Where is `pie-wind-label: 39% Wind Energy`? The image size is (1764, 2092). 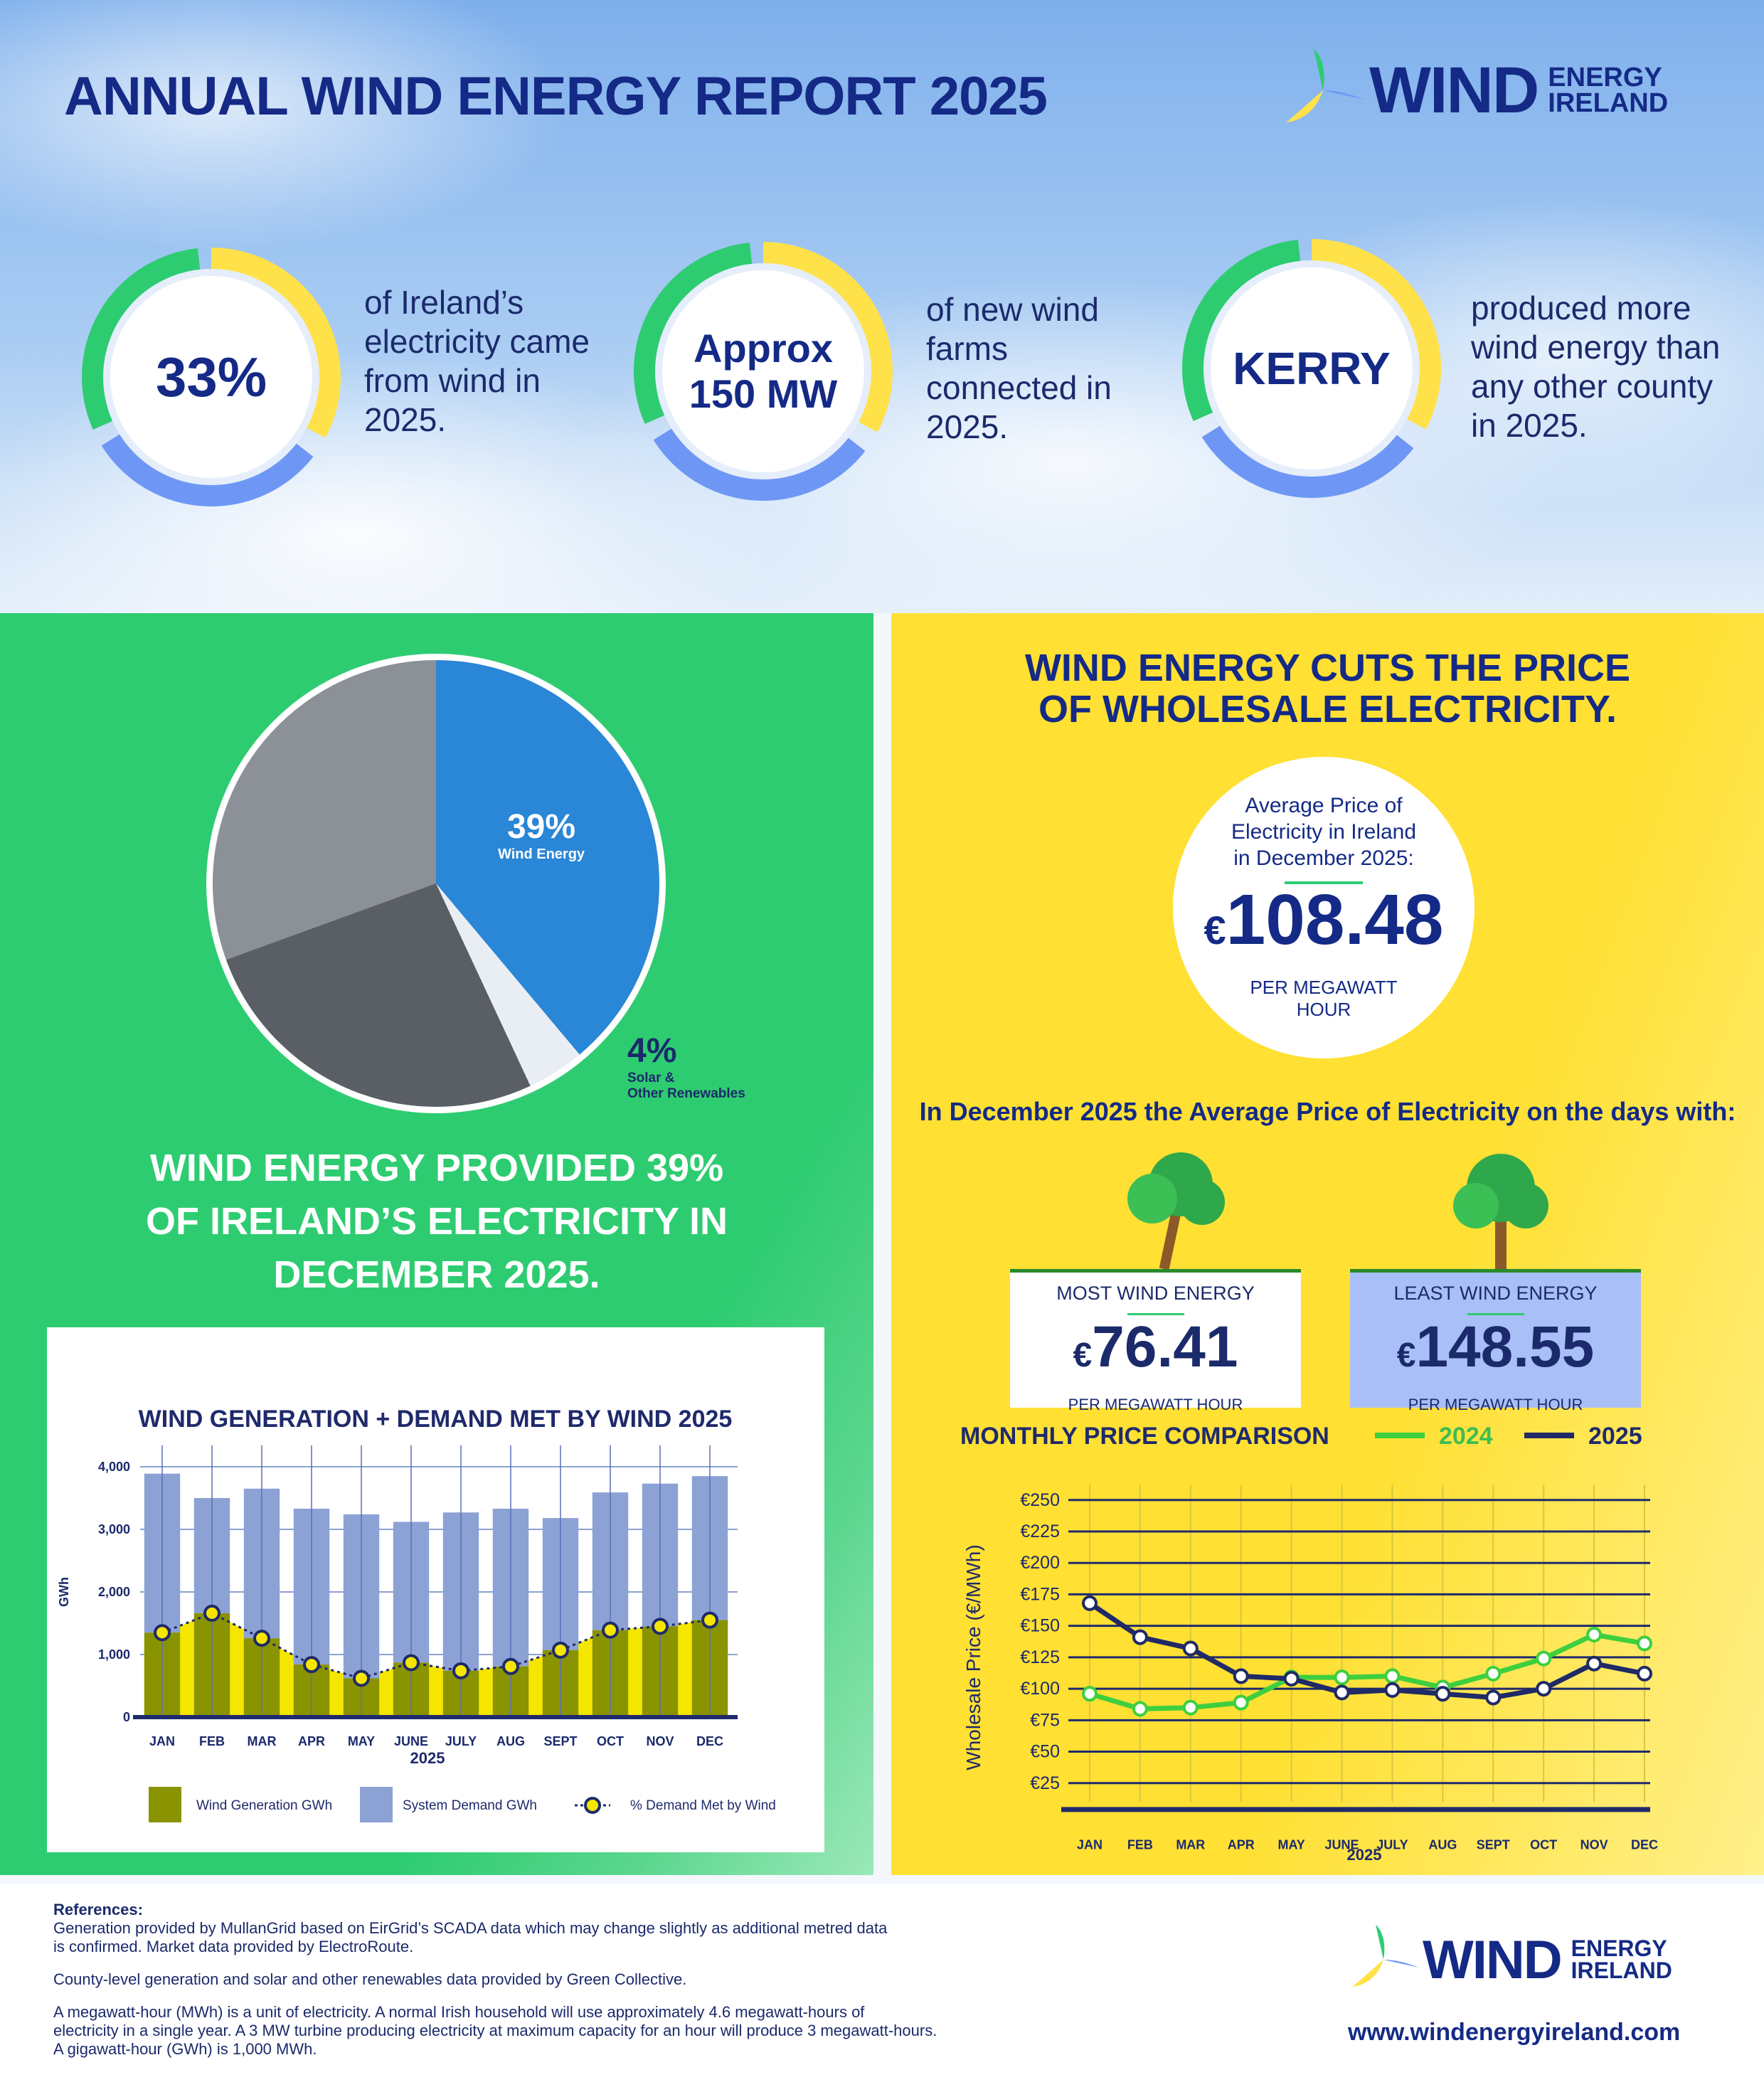 pie-wind-label: 39% Wind Energy is located at coordinates (541, 835).